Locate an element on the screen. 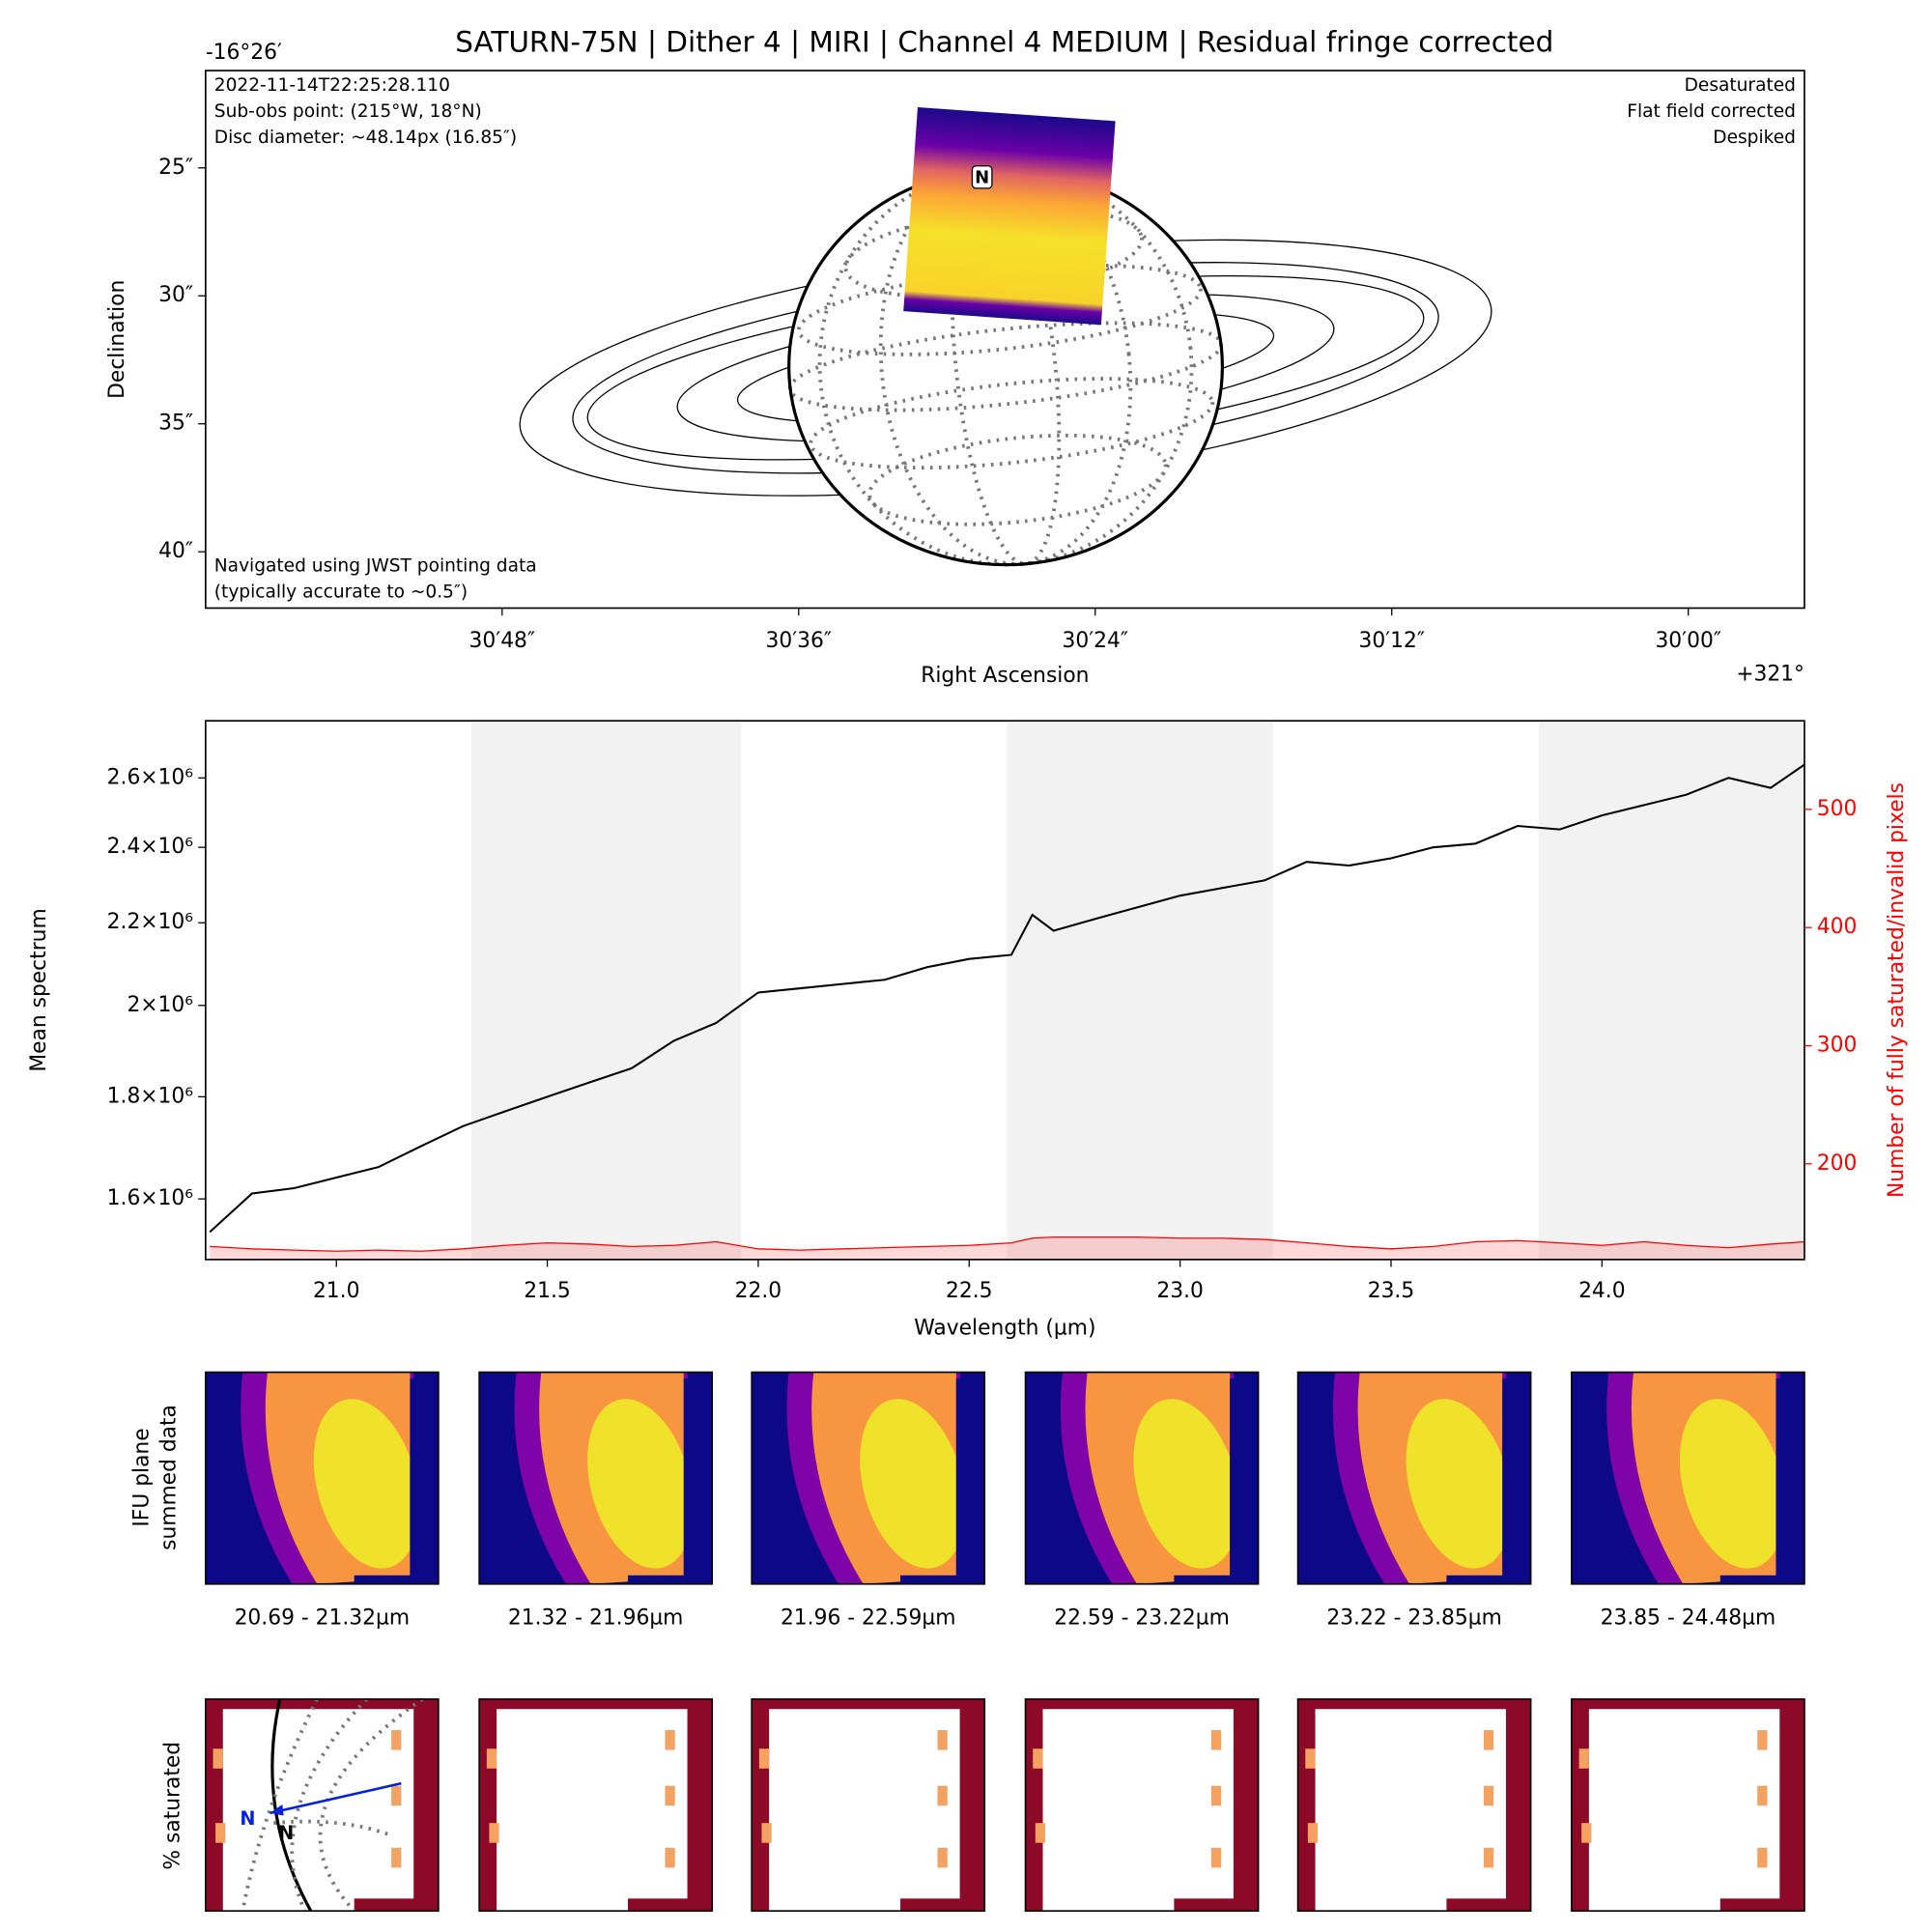  y-axis-label: Mean spectrum is located at coordinates (39, 989).